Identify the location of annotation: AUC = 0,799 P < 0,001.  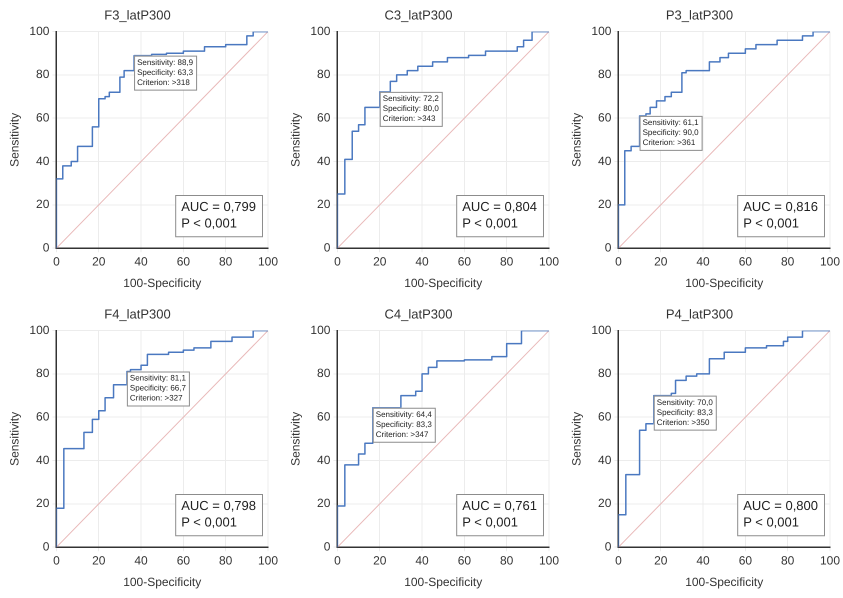
(218, 214).